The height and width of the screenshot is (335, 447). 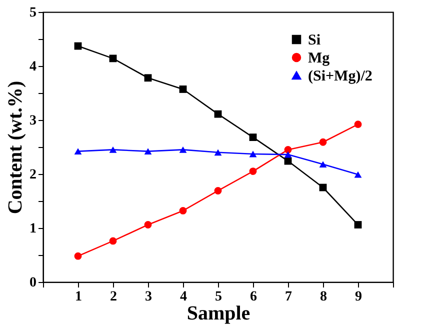 I want to click on x-tick-label: 1, so click(x=78, y=297).